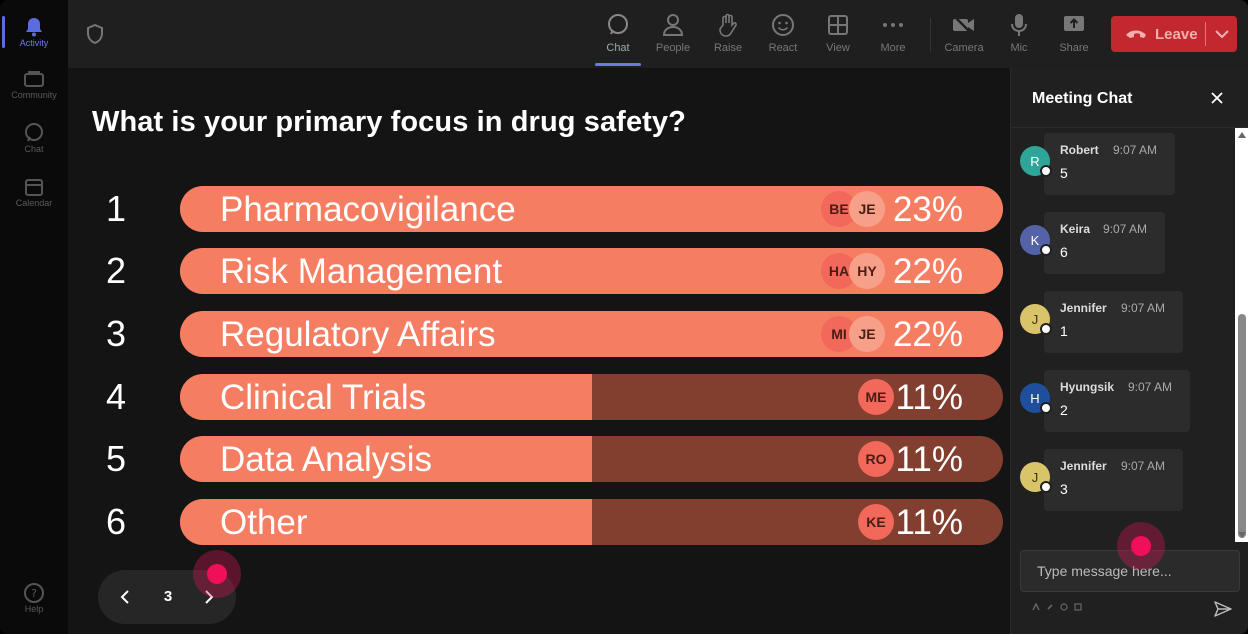  What do you see at coordinates (34, 32) in the screenshot?
I see `rail-item-activity: Activity` at bounding box center [34, 32].